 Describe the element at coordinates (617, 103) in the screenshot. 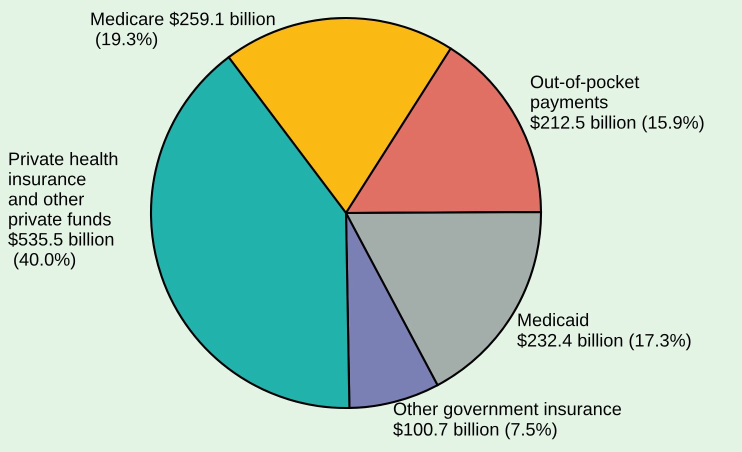

I see `slice-label: Out-of-pocket payments $212.5 billion (15.9%)` at that location.